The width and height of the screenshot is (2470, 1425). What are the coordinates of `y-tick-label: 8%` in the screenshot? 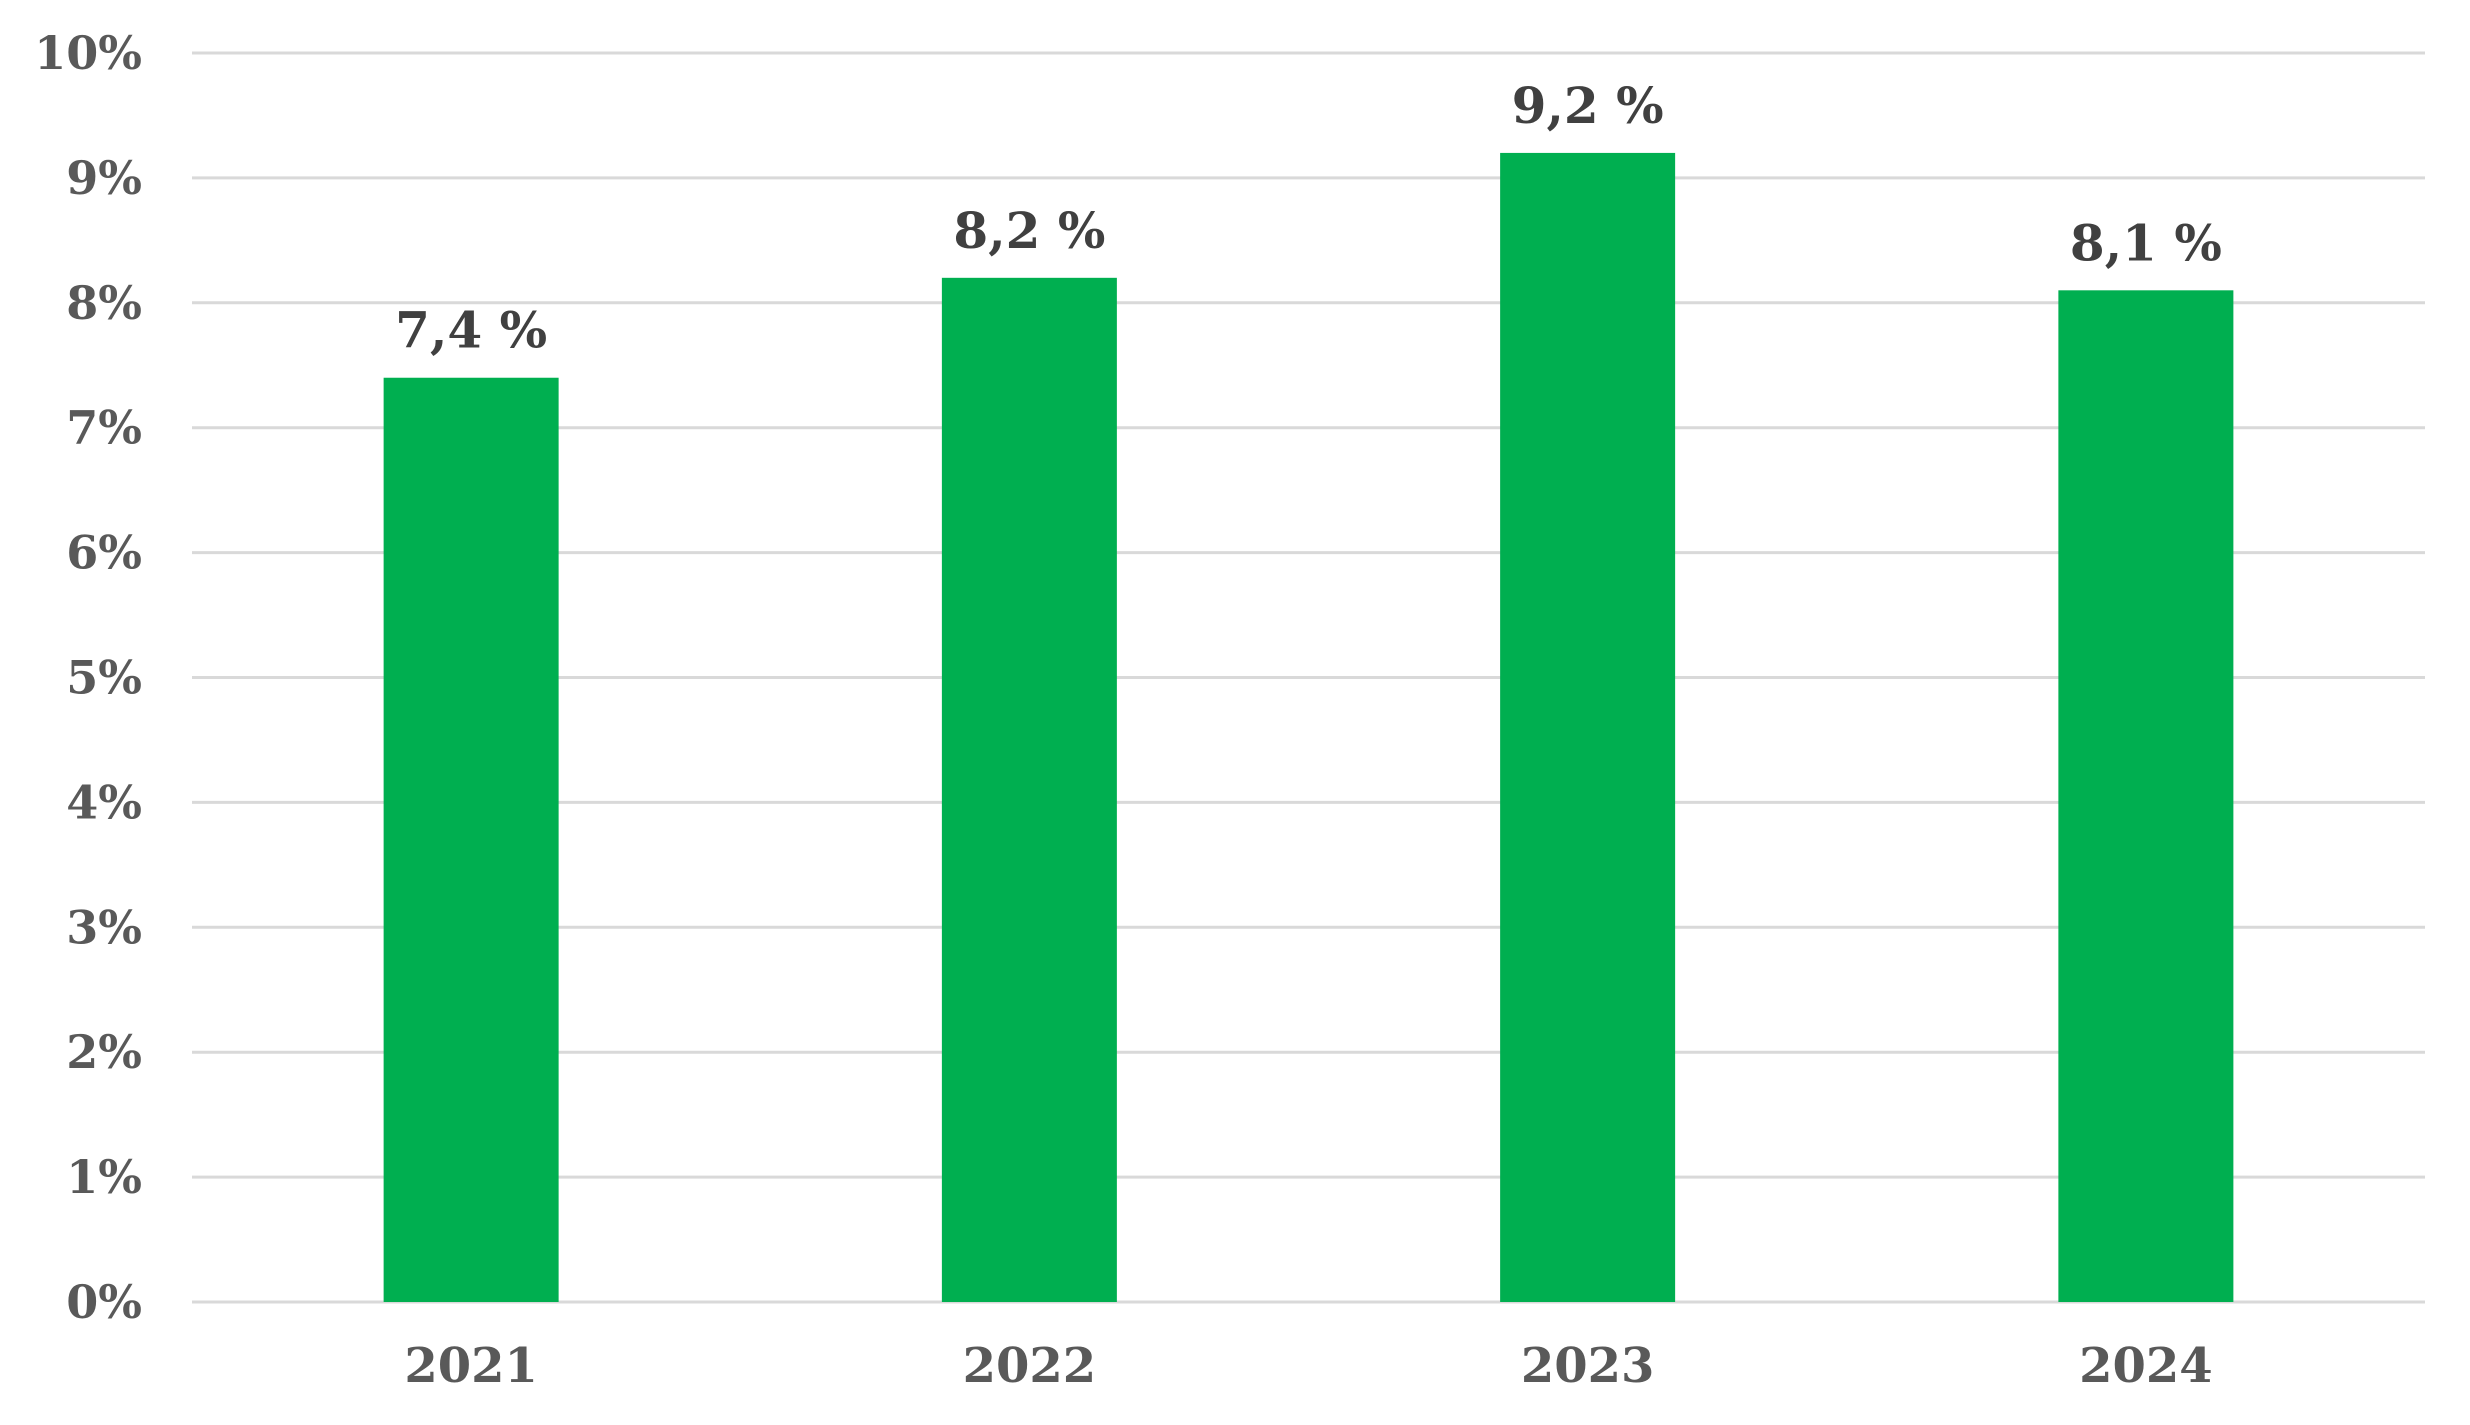 It's located at (104, 303).